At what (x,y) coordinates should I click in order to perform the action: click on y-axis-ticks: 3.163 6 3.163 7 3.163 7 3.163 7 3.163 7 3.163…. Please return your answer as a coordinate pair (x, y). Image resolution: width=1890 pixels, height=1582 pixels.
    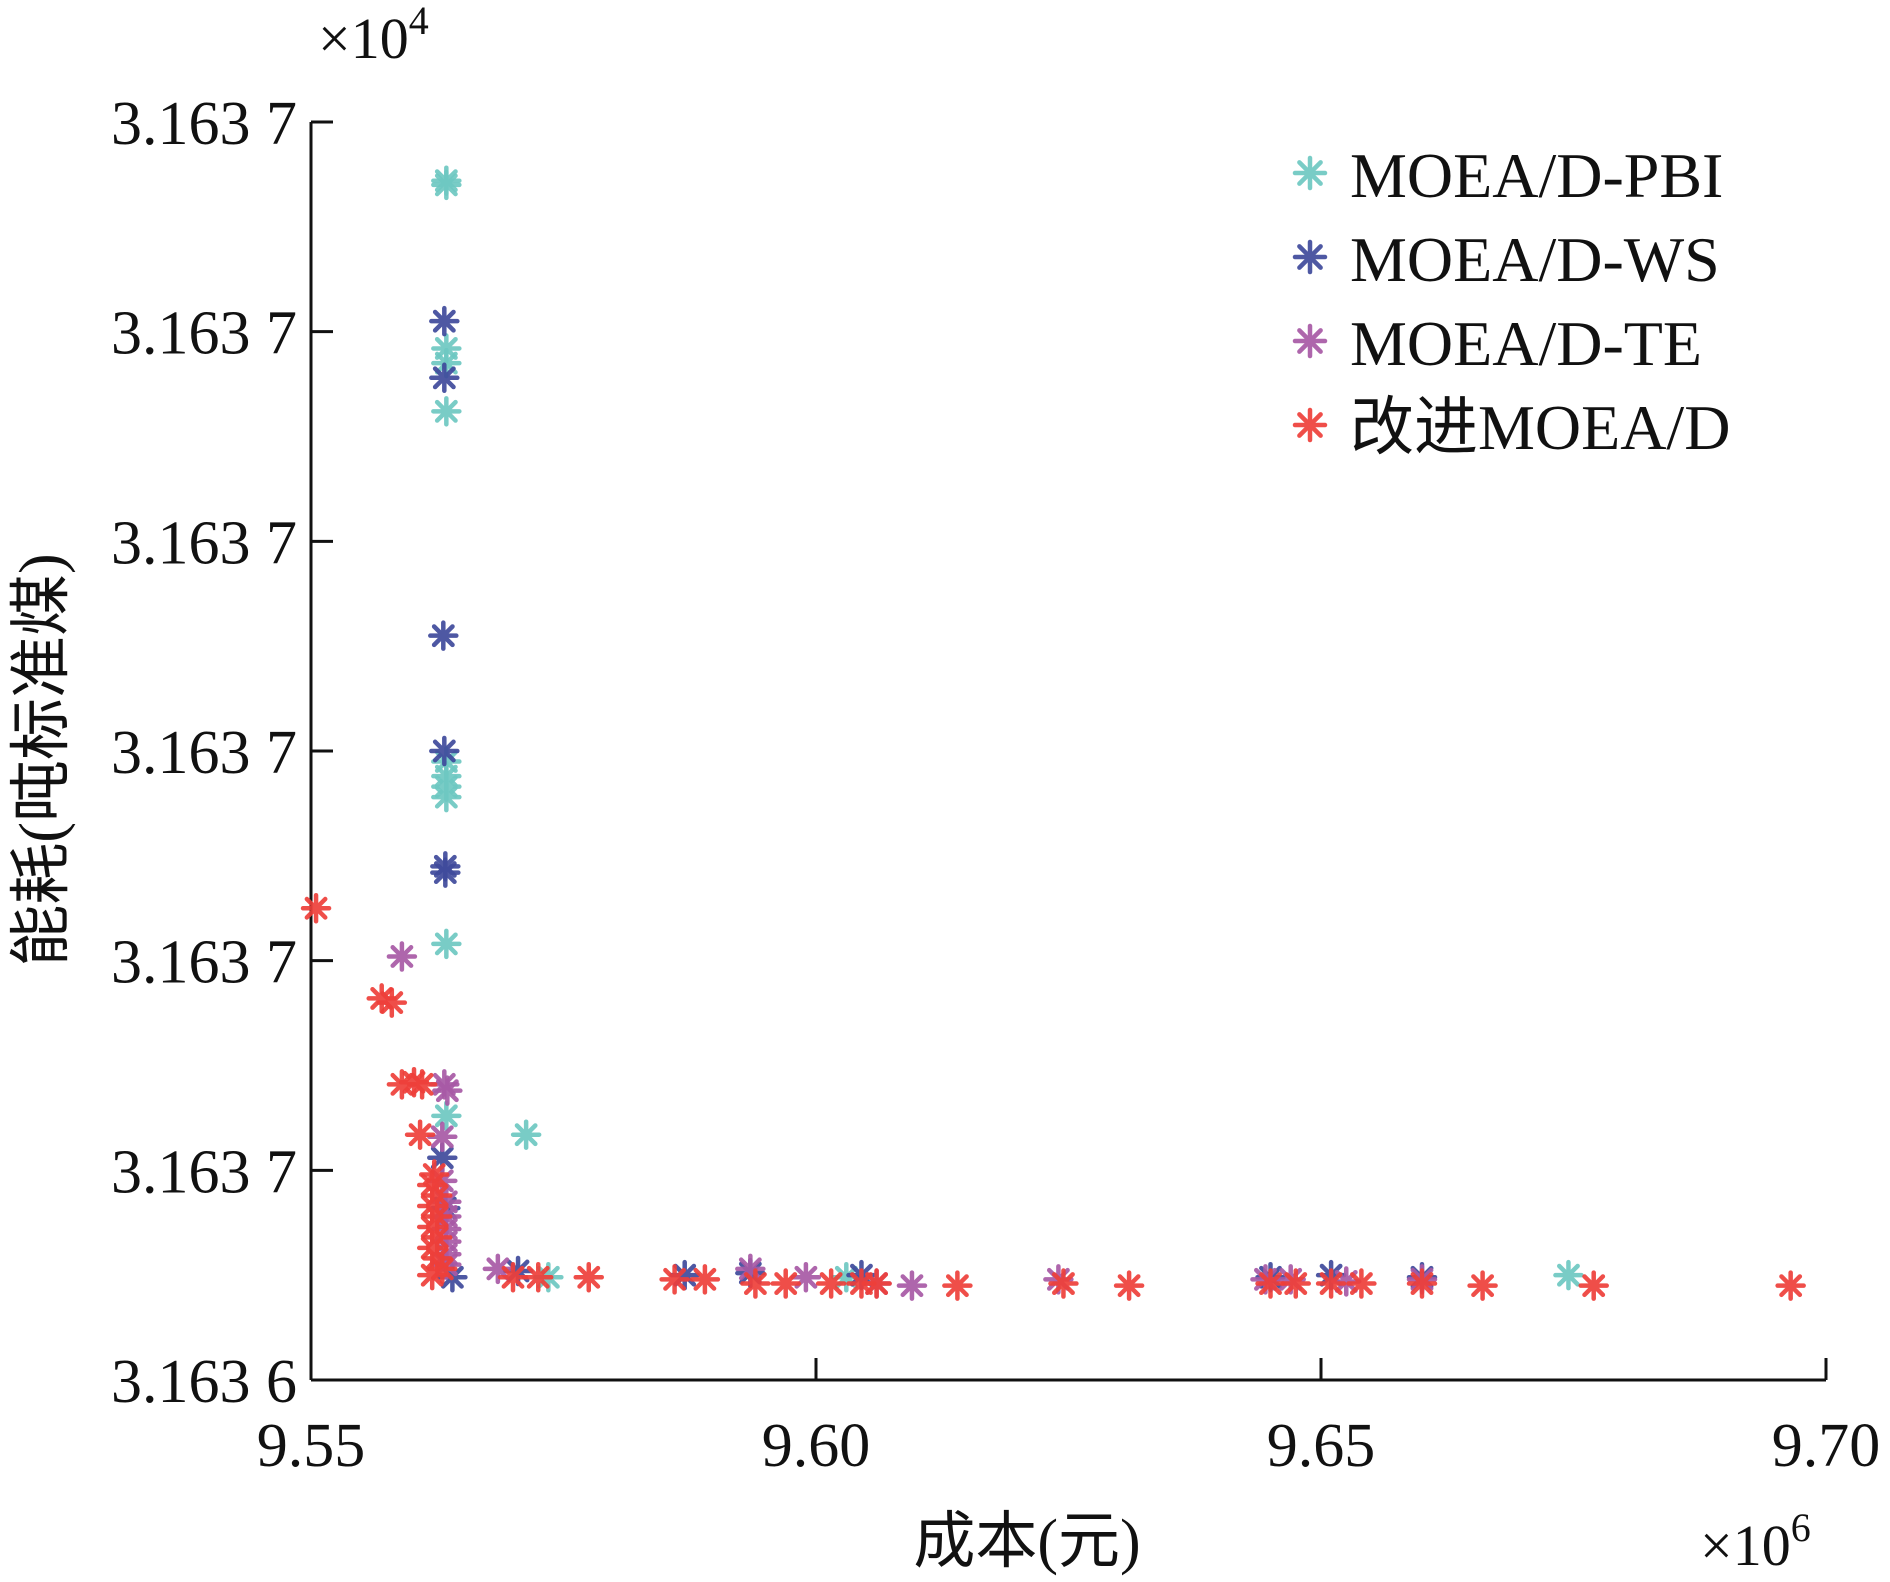
    Looking at the image, I should click on (222, 753).